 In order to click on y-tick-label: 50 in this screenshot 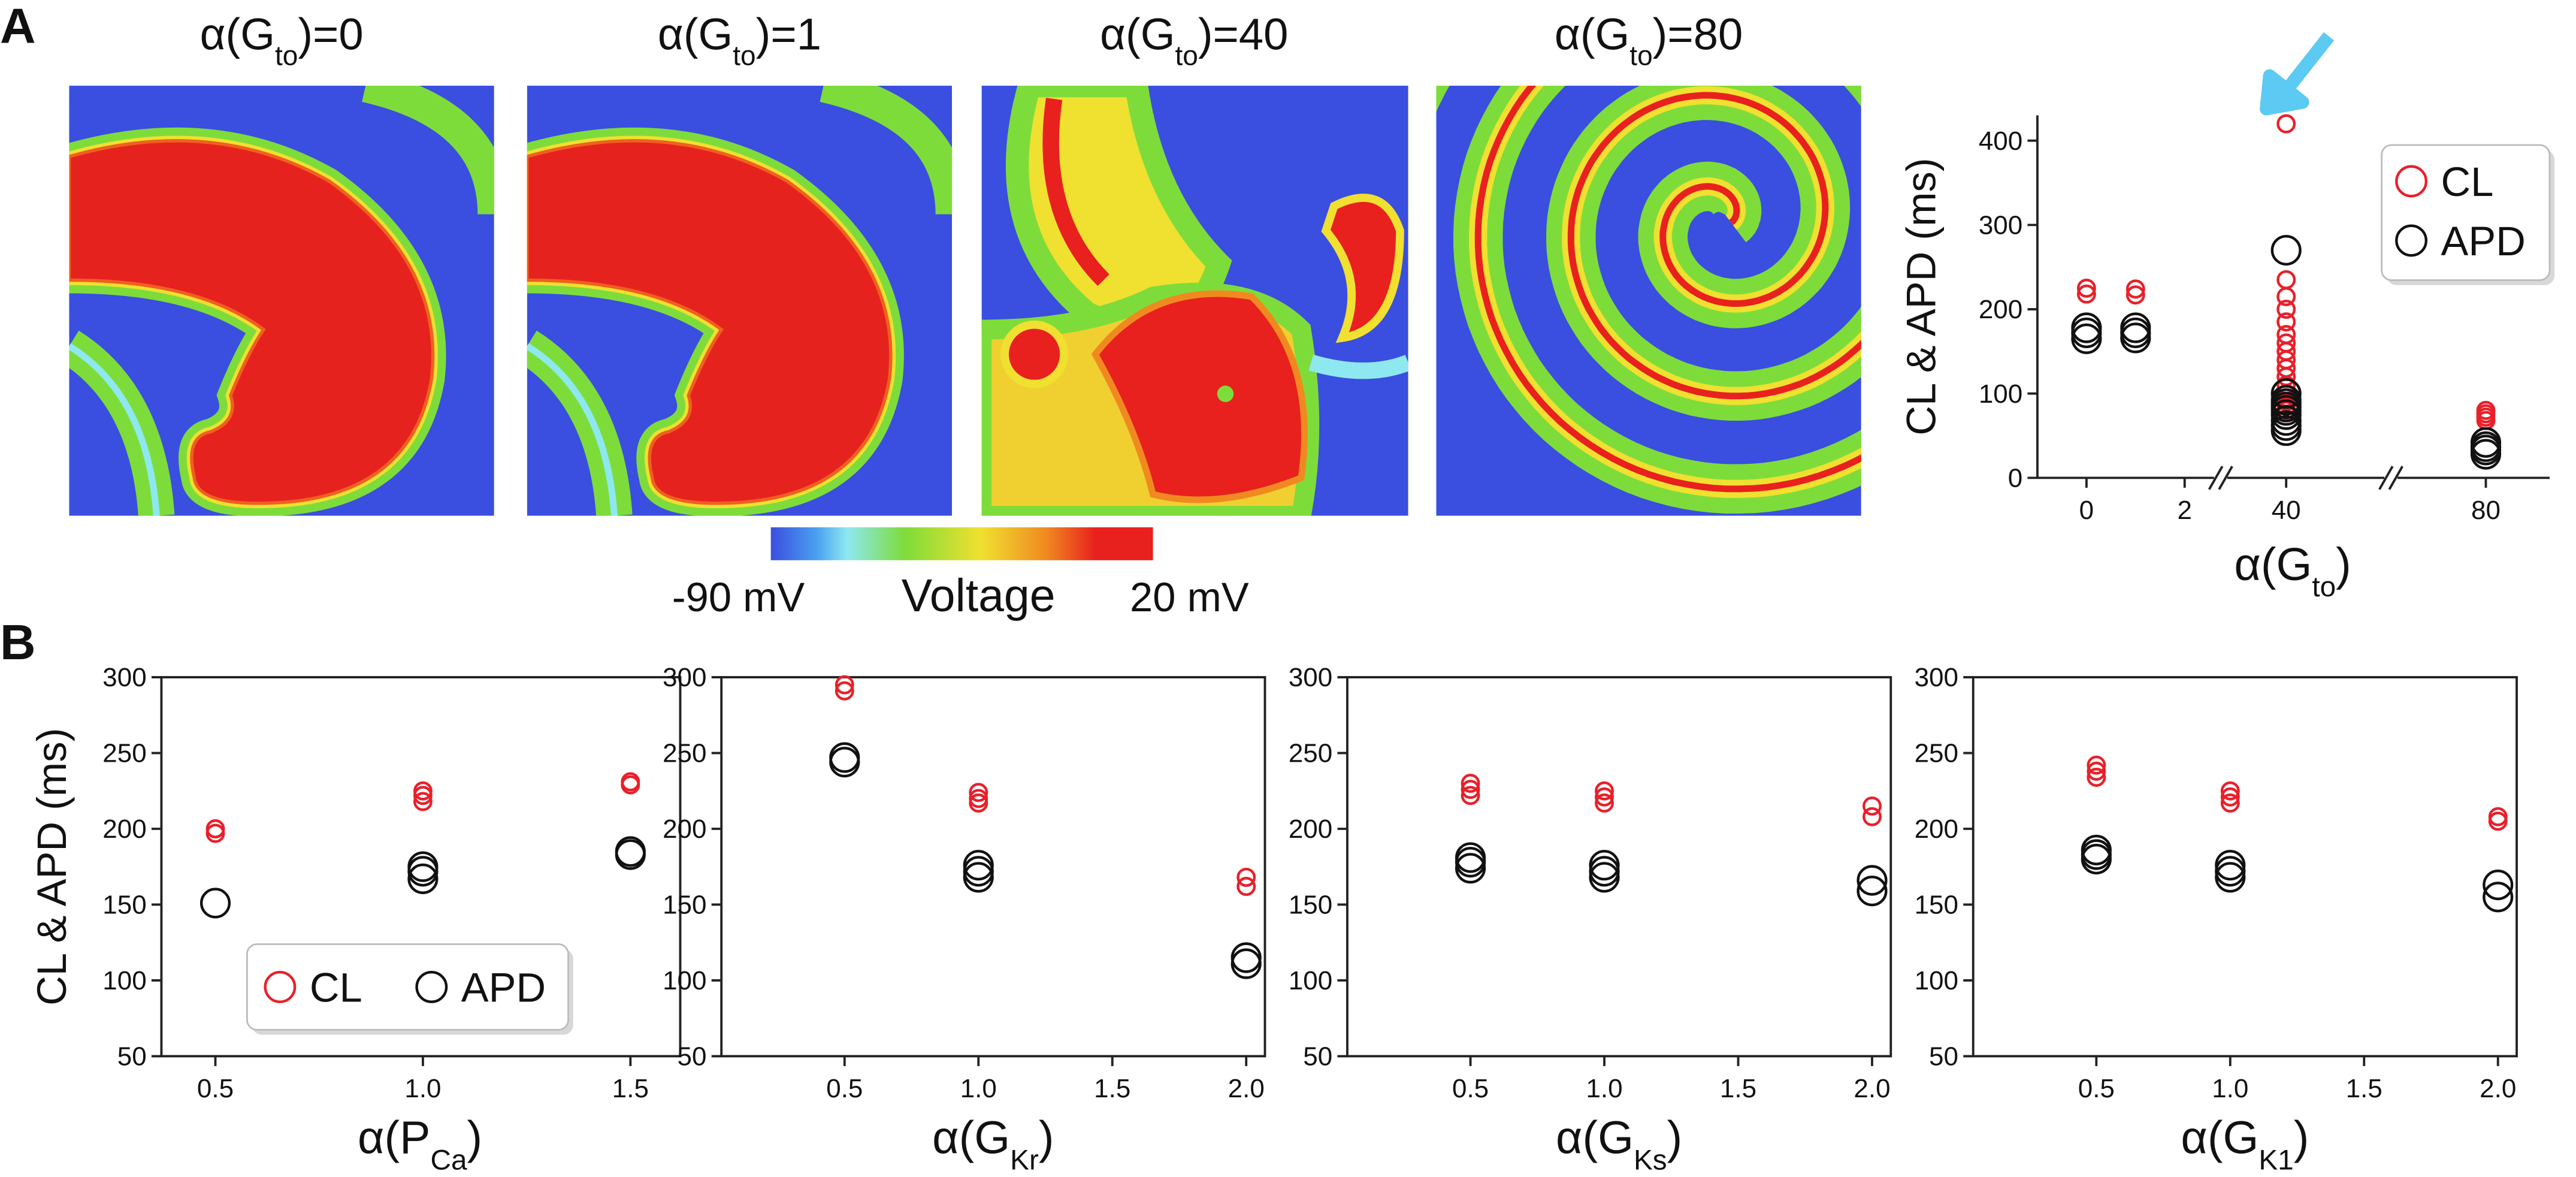, I will do `click(1317, 1057)`.